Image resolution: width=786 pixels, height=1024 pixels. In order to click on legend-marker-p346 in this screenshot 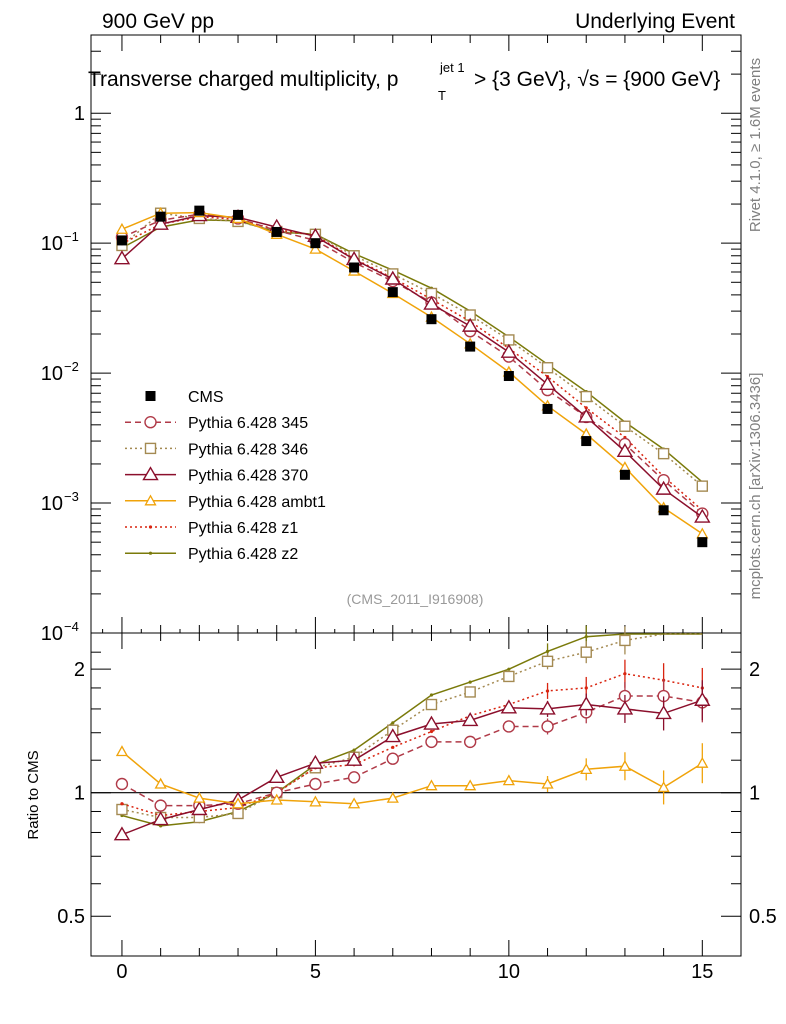, I will do `click(150, 448)`.